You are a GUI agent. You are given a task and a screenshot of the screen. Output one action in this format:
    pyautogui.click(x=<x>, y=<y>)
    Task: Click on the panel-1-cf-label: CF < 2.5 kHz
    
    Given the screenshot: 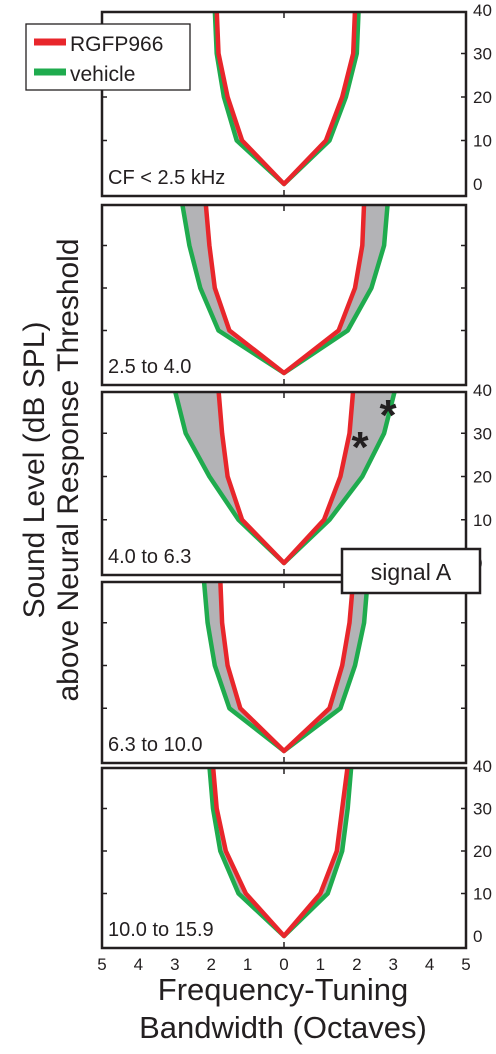 What is the action you would take?
    pyautogui.click(x=166, y=178)
    